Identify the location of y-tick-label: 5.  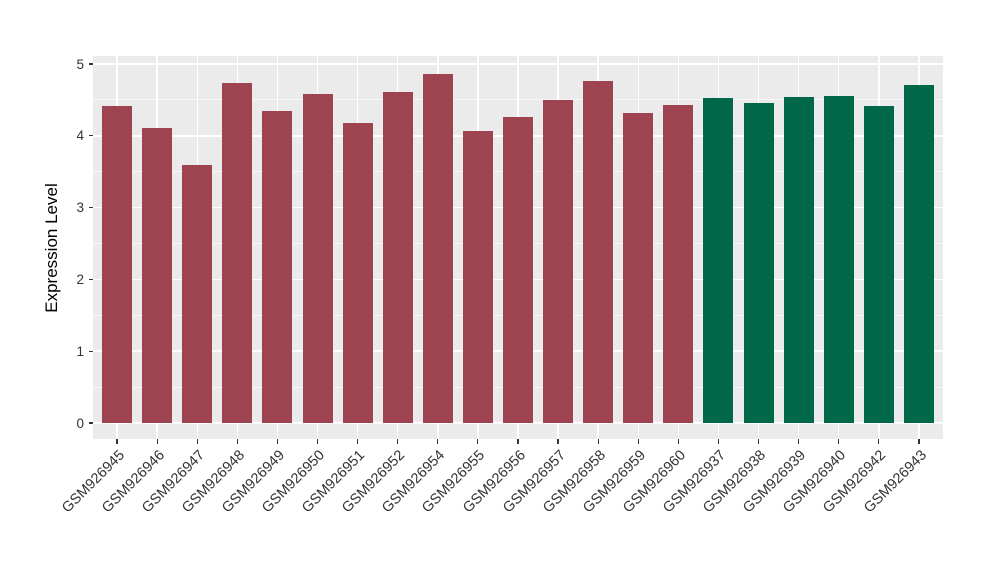
(80, 64).